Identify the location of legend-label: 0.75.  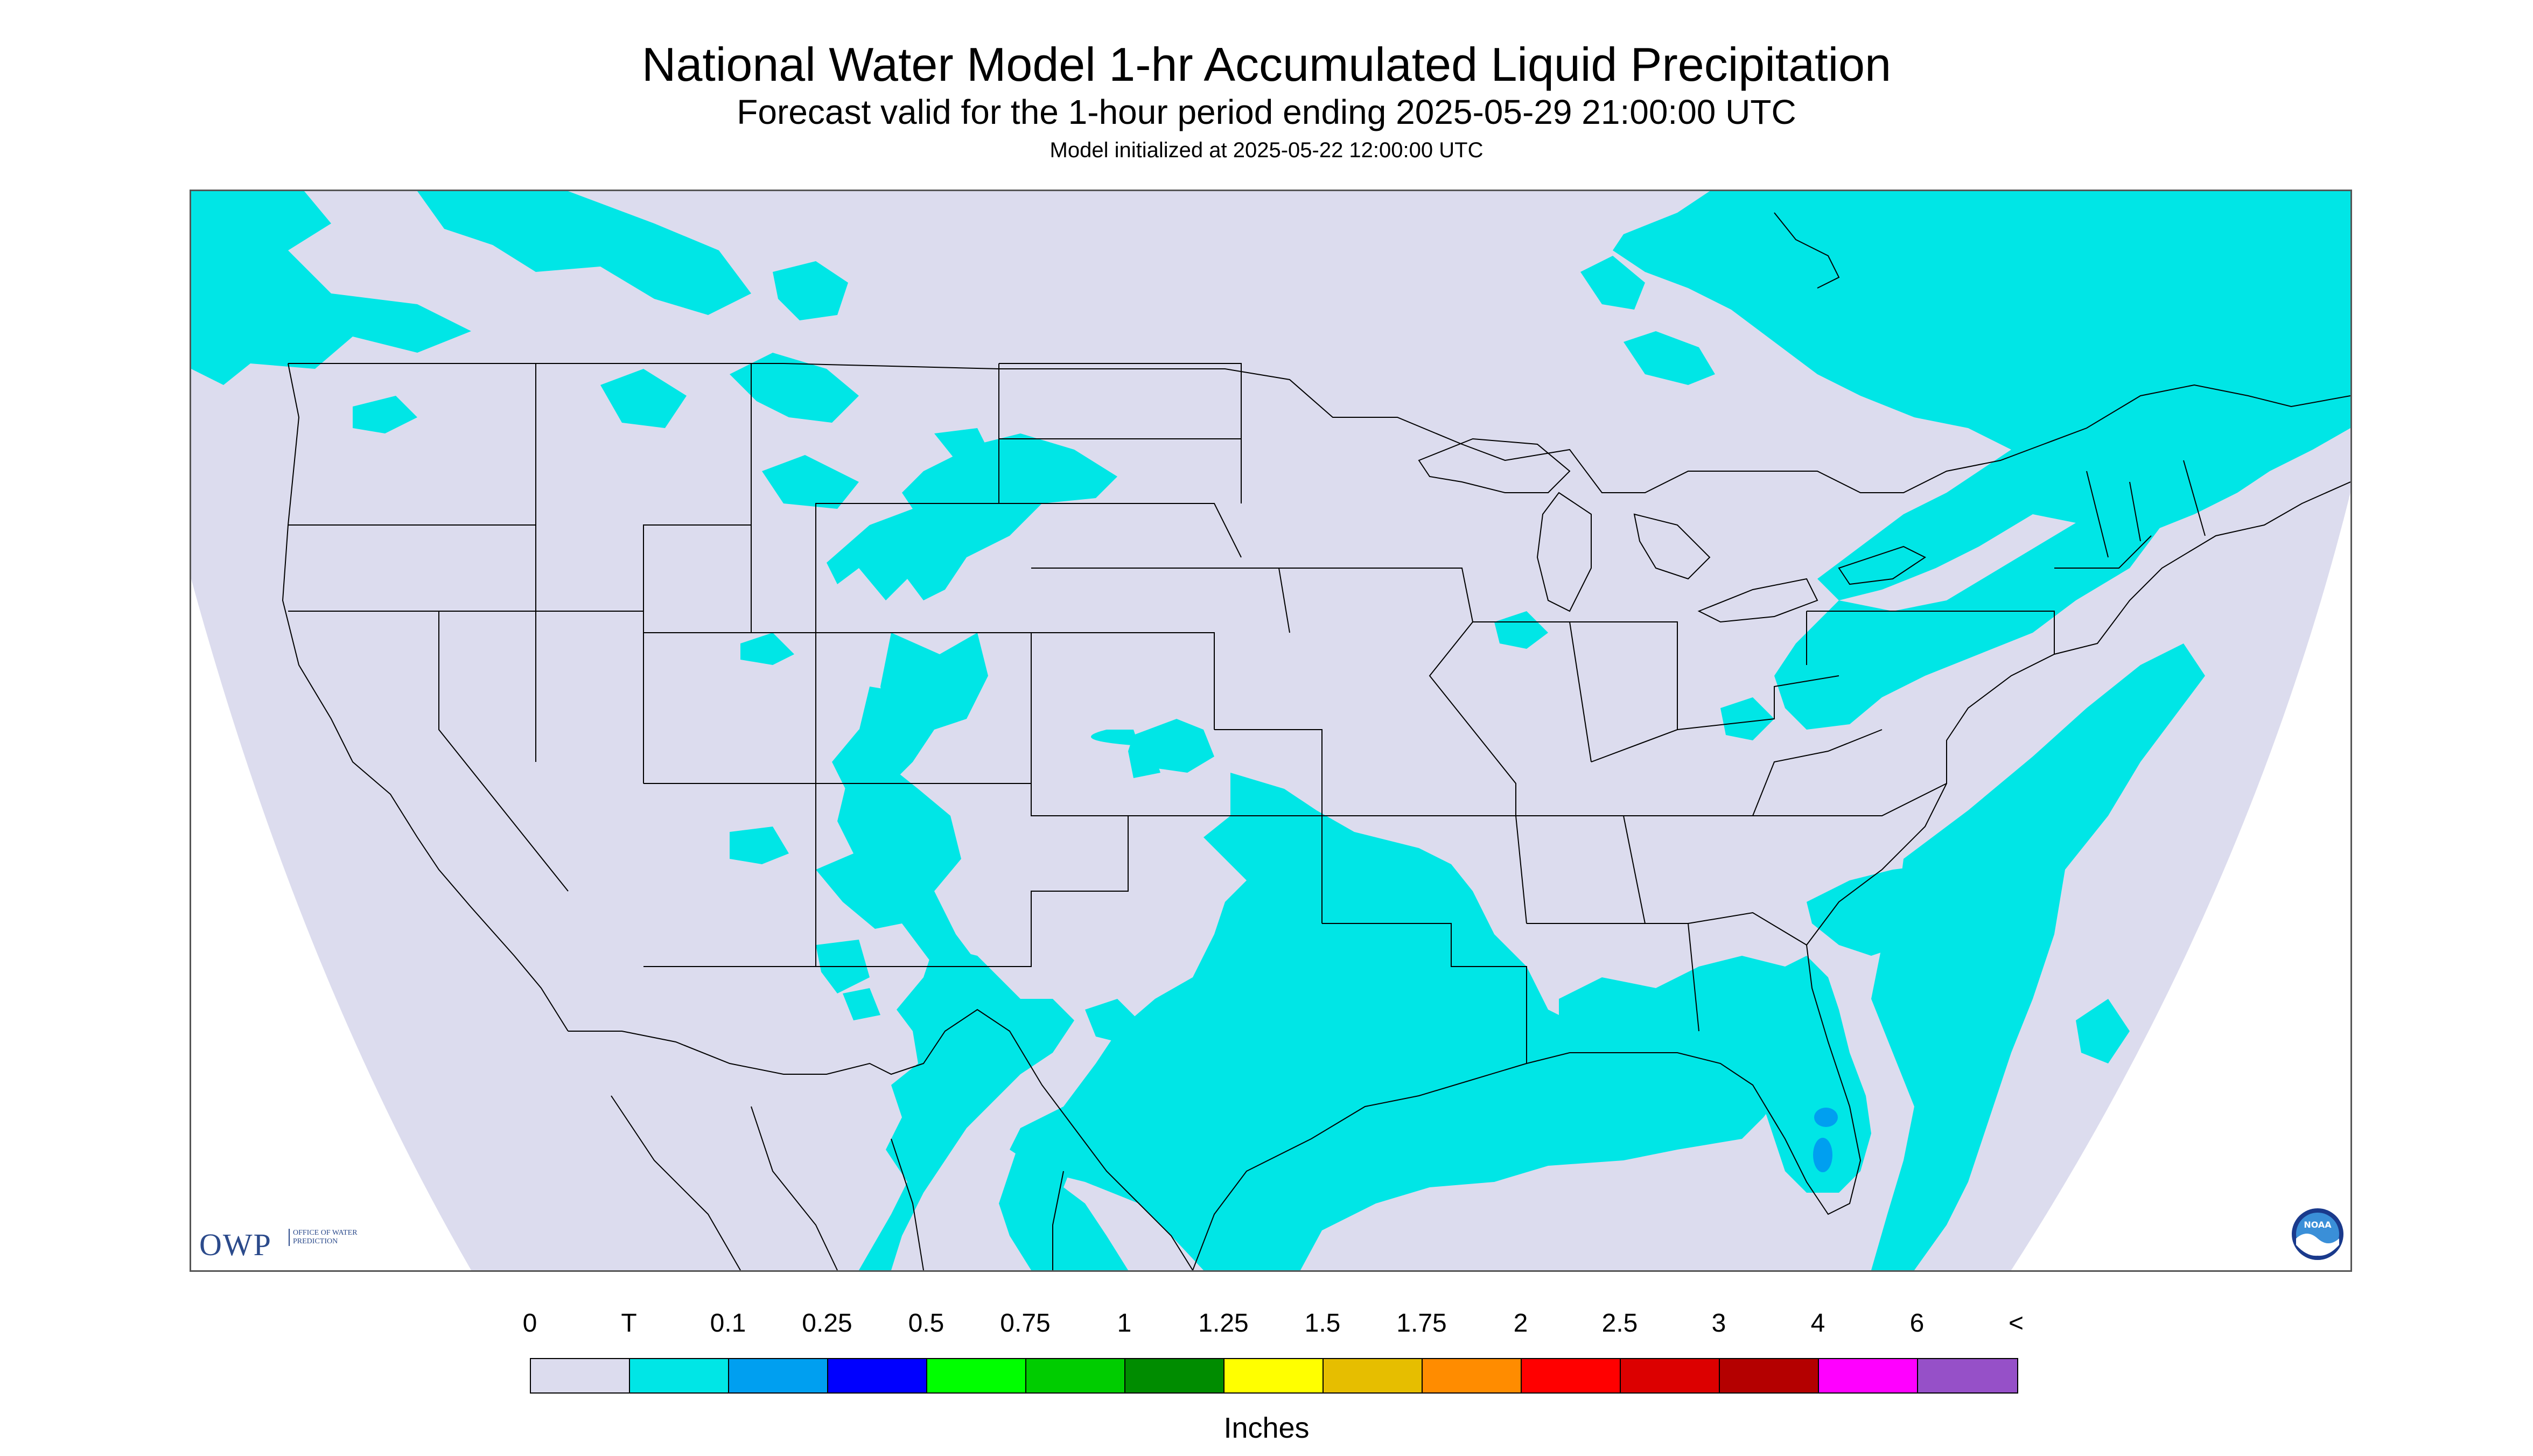
(1025, 1323).